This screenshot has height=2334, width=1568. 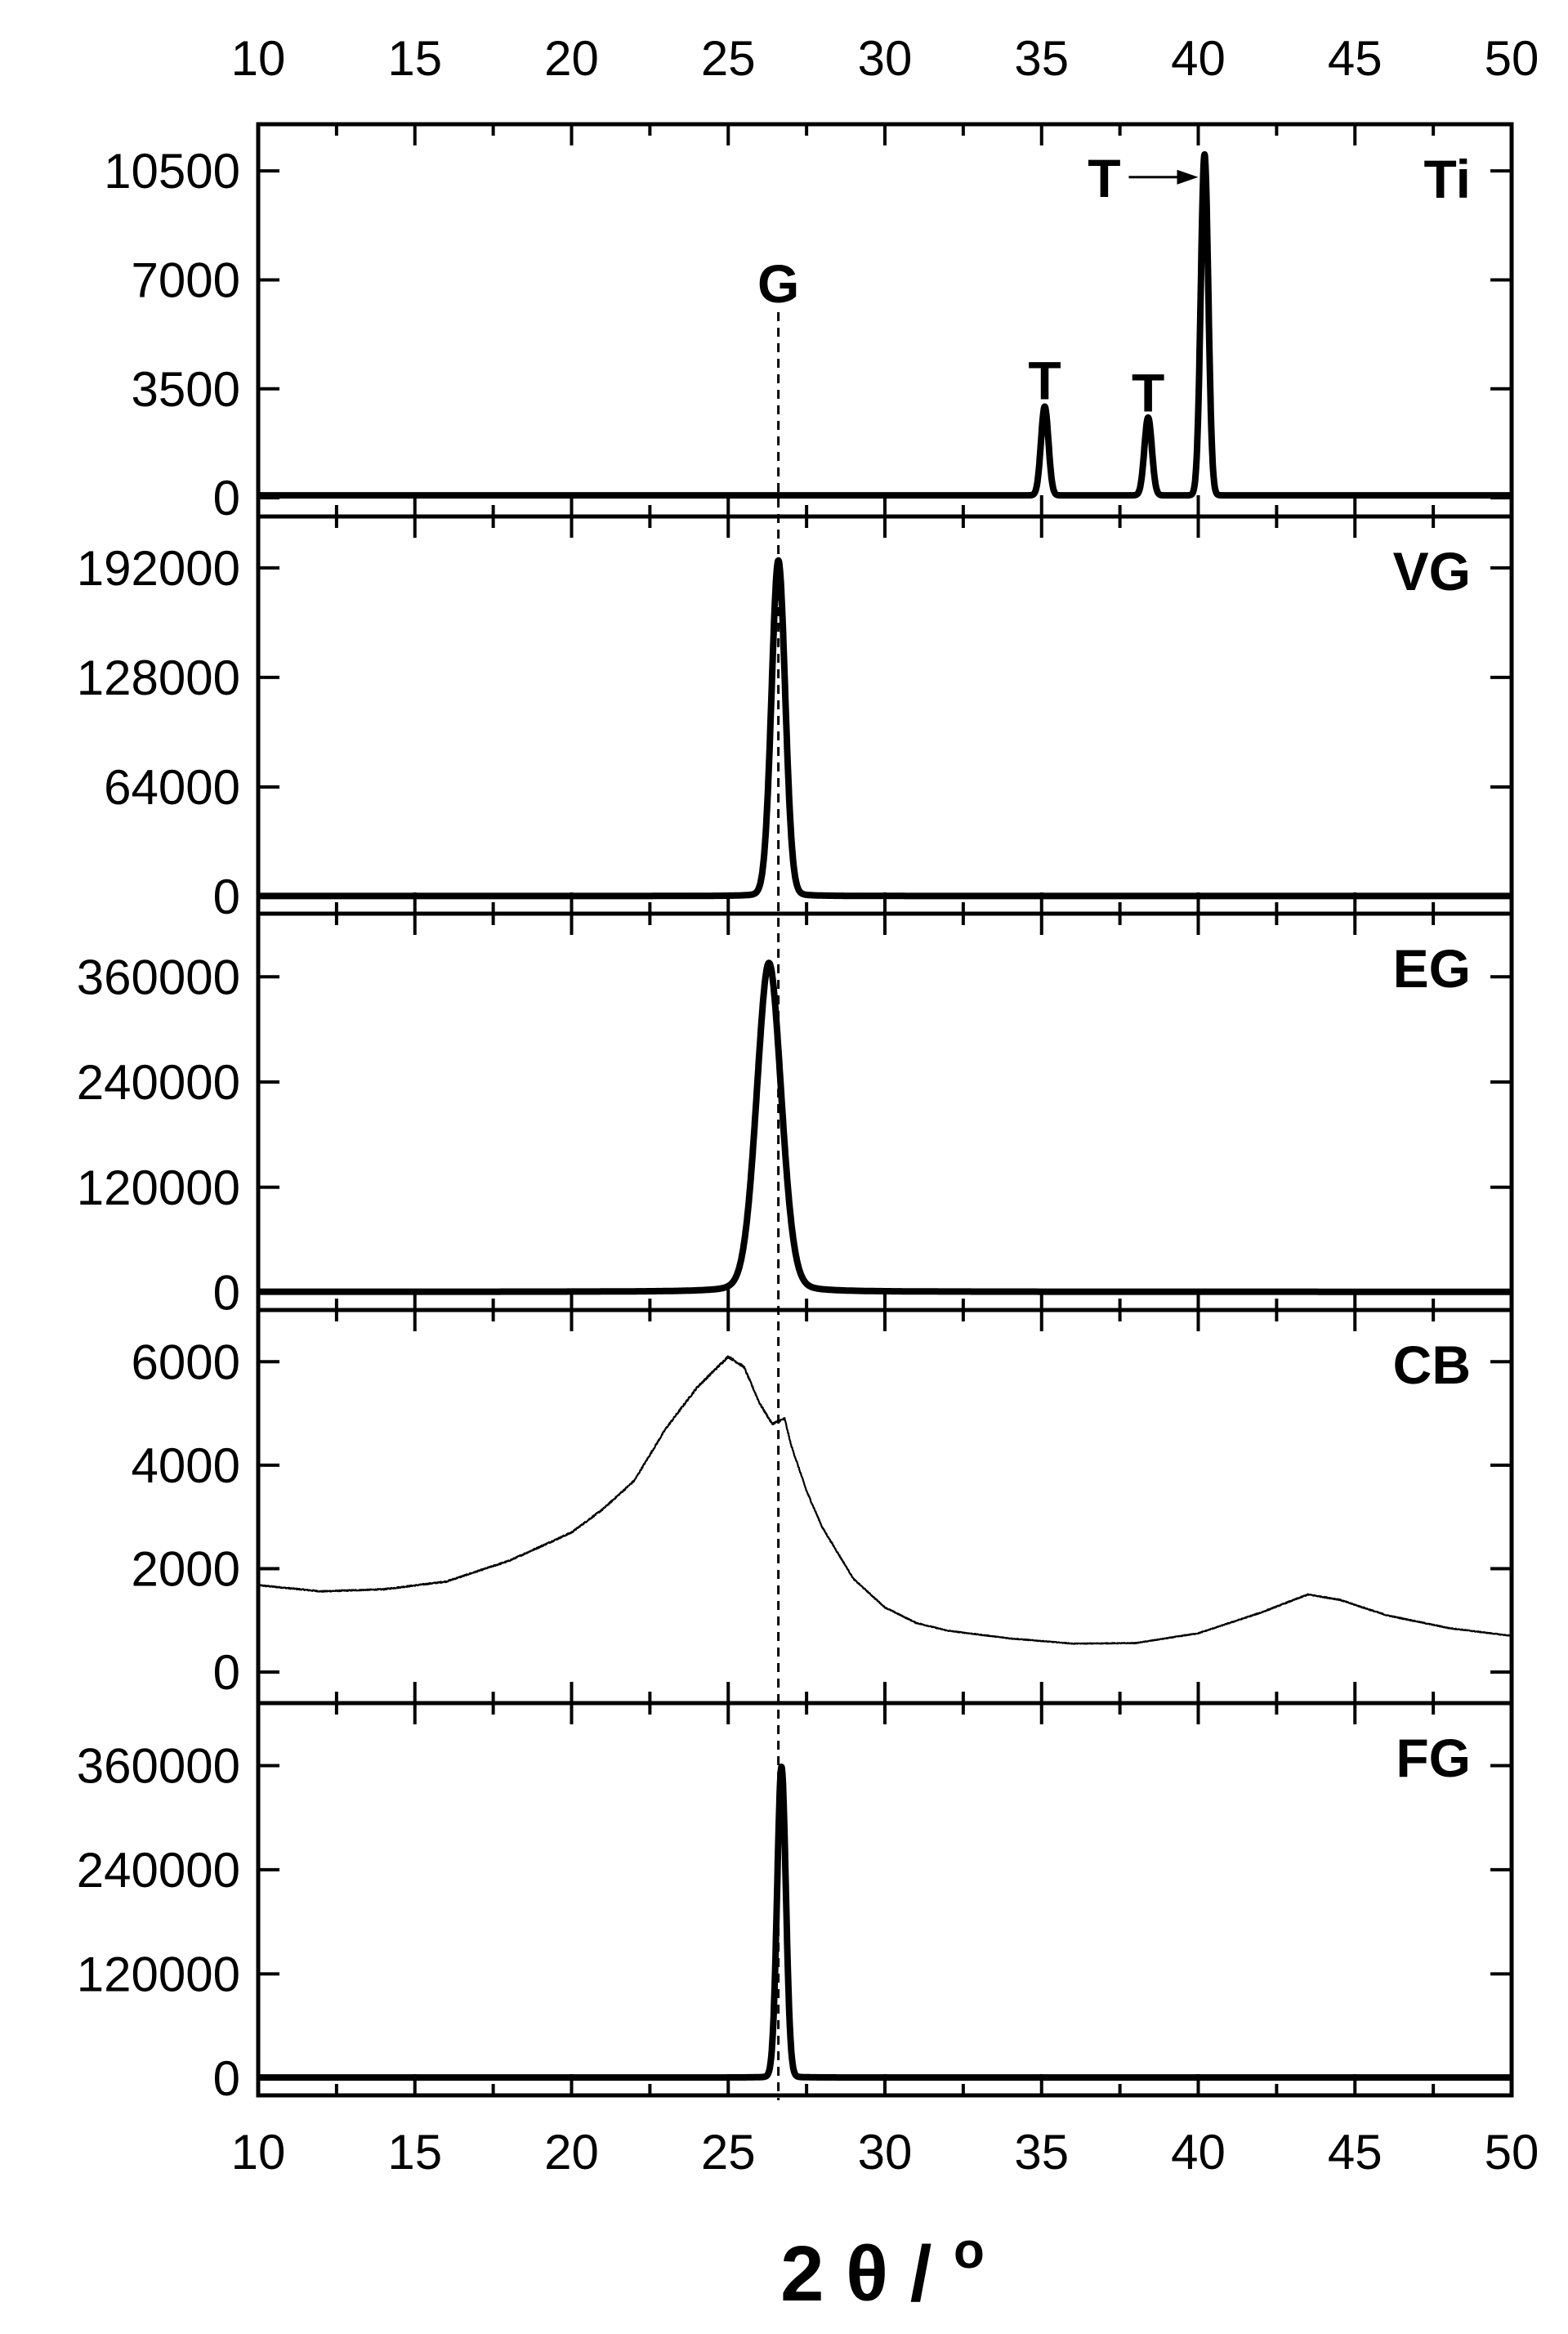 I want to click on panel-label-Ti: Ti, so click(x=1447, y=179).